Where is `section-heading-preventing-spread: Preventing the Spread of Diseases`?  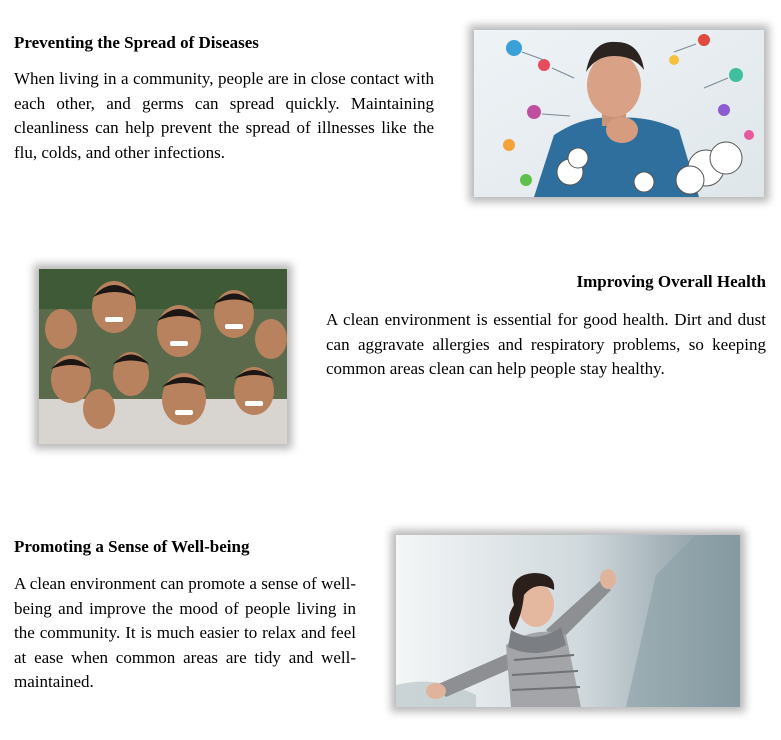
section-heading-preventing-spread: Preventing the Spread of Diseases is located at coordinates (136, 42).